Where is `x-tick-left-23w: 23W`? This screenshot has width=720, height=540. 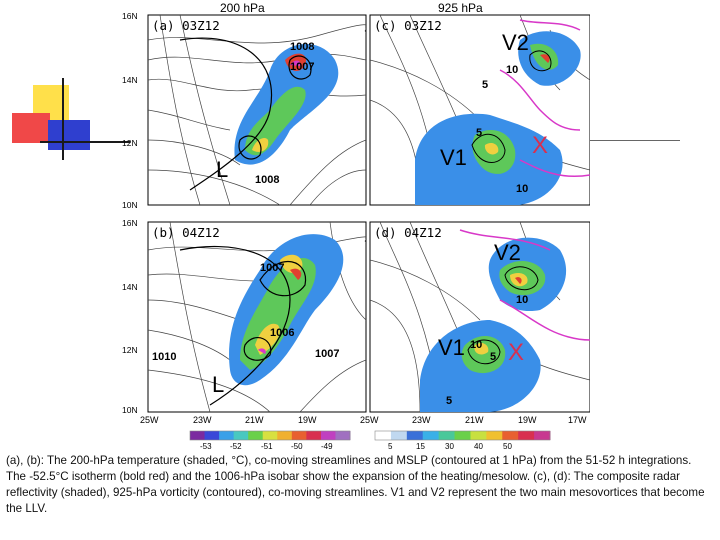 x-tick-left-23w: 23W is located at coordinates (202, 420).